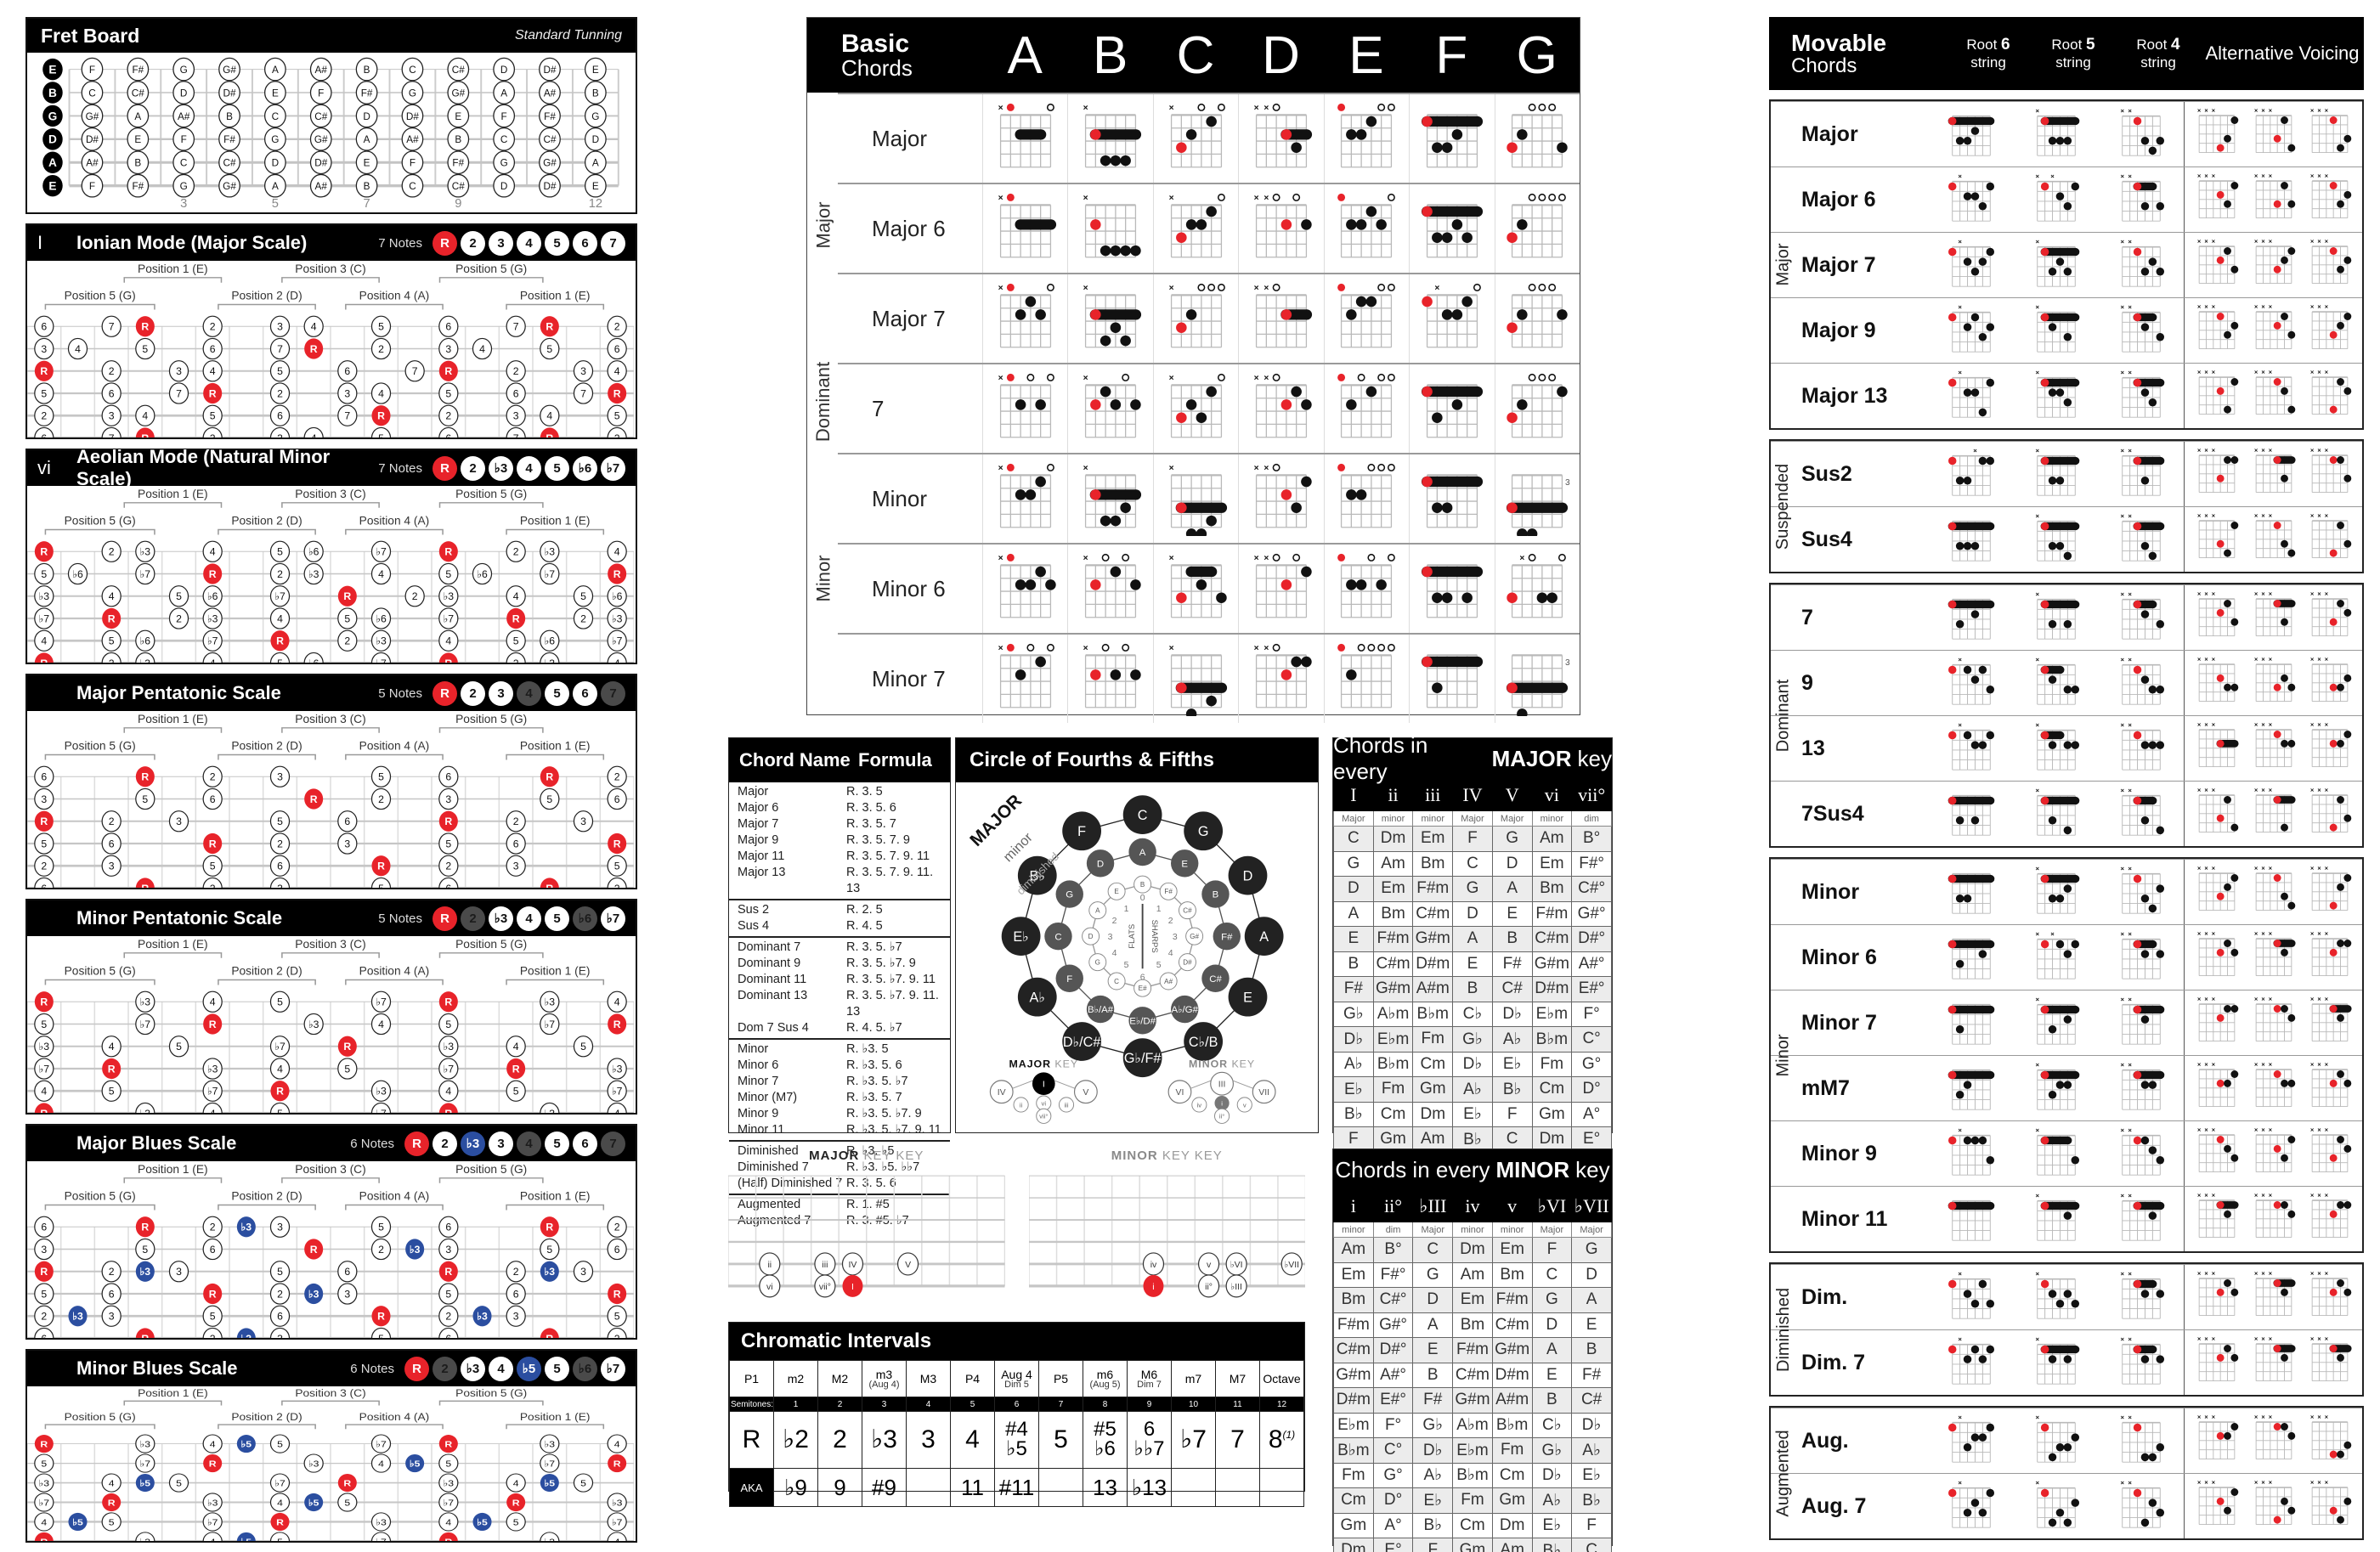 The height and width of the screenshot is (1552, 2380). I want to click on svg-text: E#, so click(1143, 989).